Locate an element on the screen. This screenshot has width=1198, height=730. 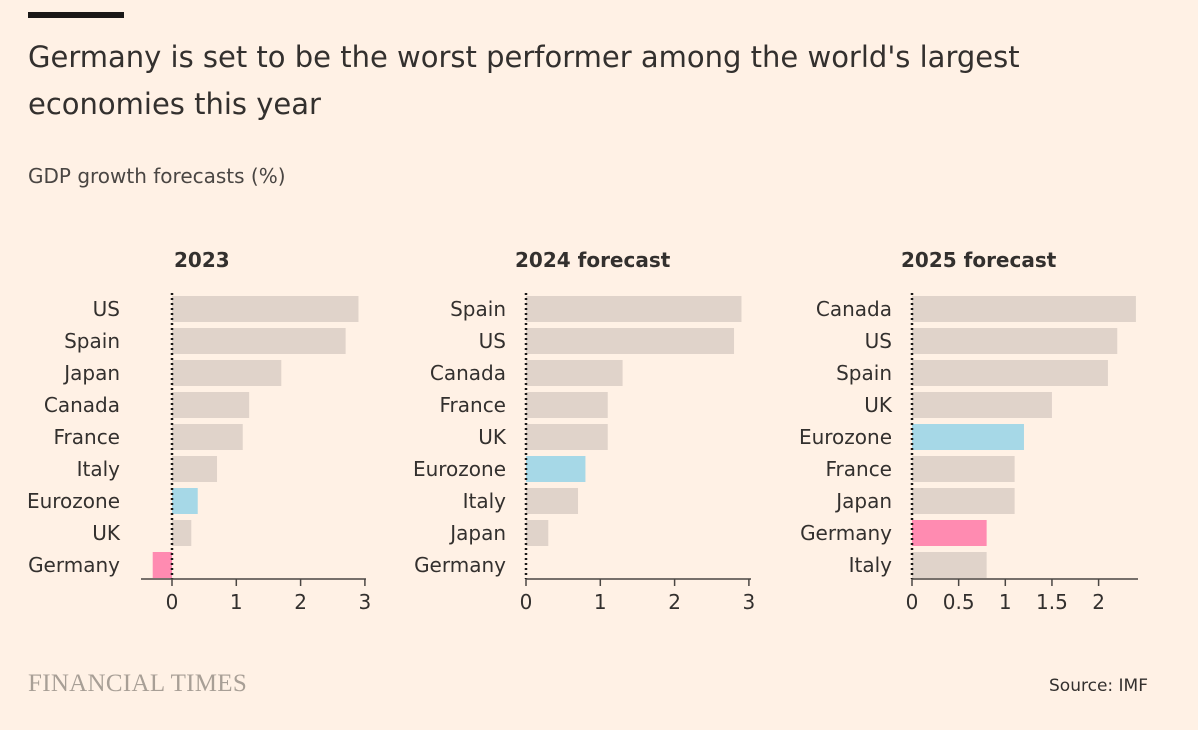
panel-title-2025-forecast: 2025 forecast is located at coordinates (979, 260).